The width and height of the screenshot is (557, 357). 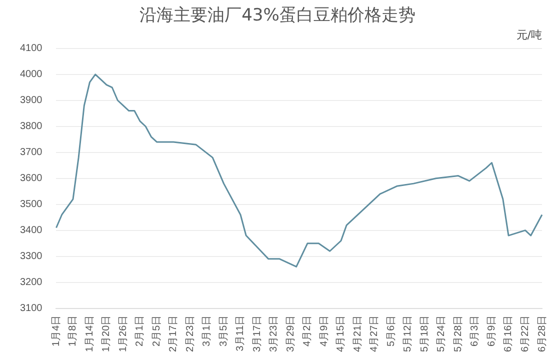 I want to click on x-tick-label: 3月17日, so click(x=257, y=333).